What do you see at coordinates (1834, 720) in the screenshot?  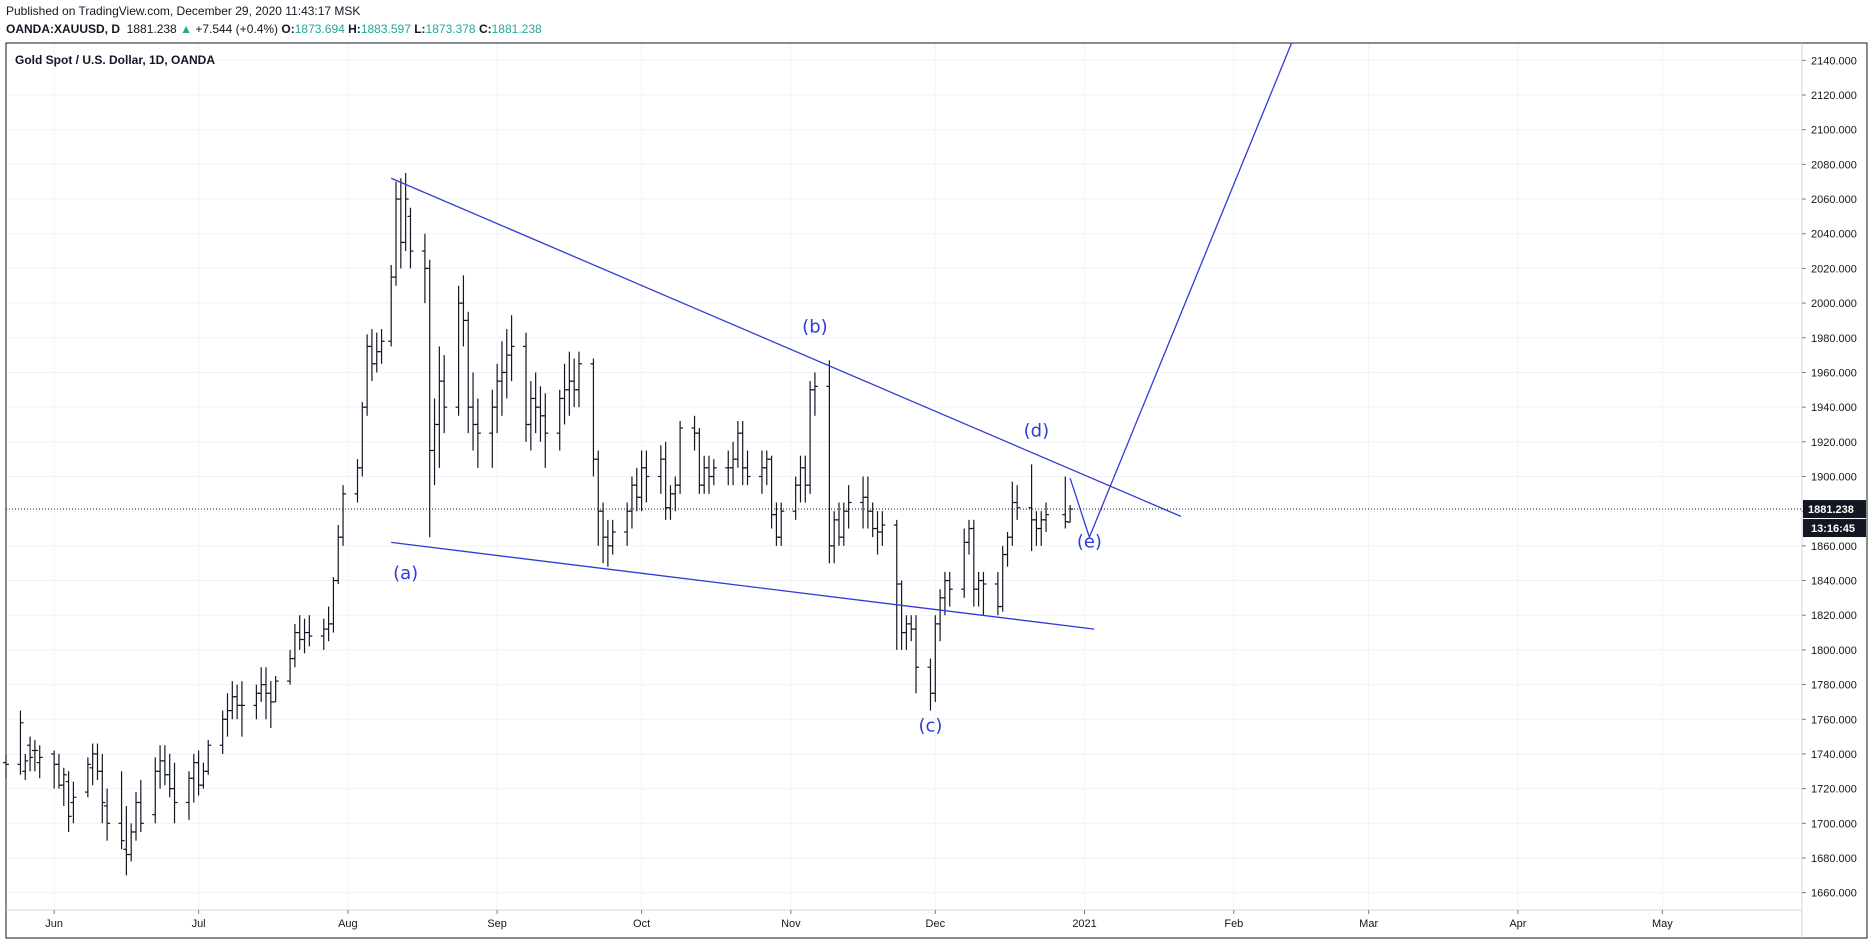 I see `price-tick-label: 1760.000` at bounding box center [1834, 720].